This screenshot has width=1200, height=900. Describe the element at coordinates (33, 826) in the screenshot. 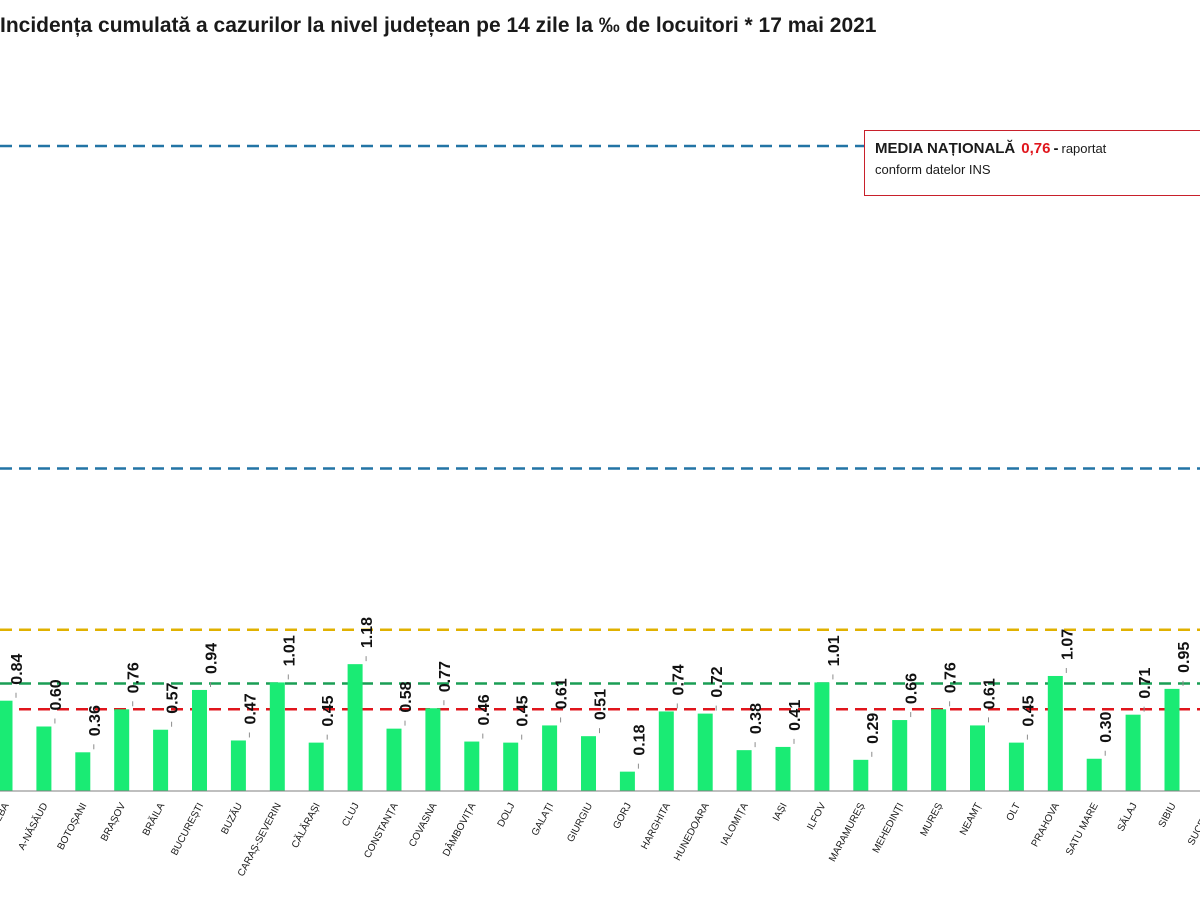

I see `category-tick-label: A-NĂSĂUD` at that location.